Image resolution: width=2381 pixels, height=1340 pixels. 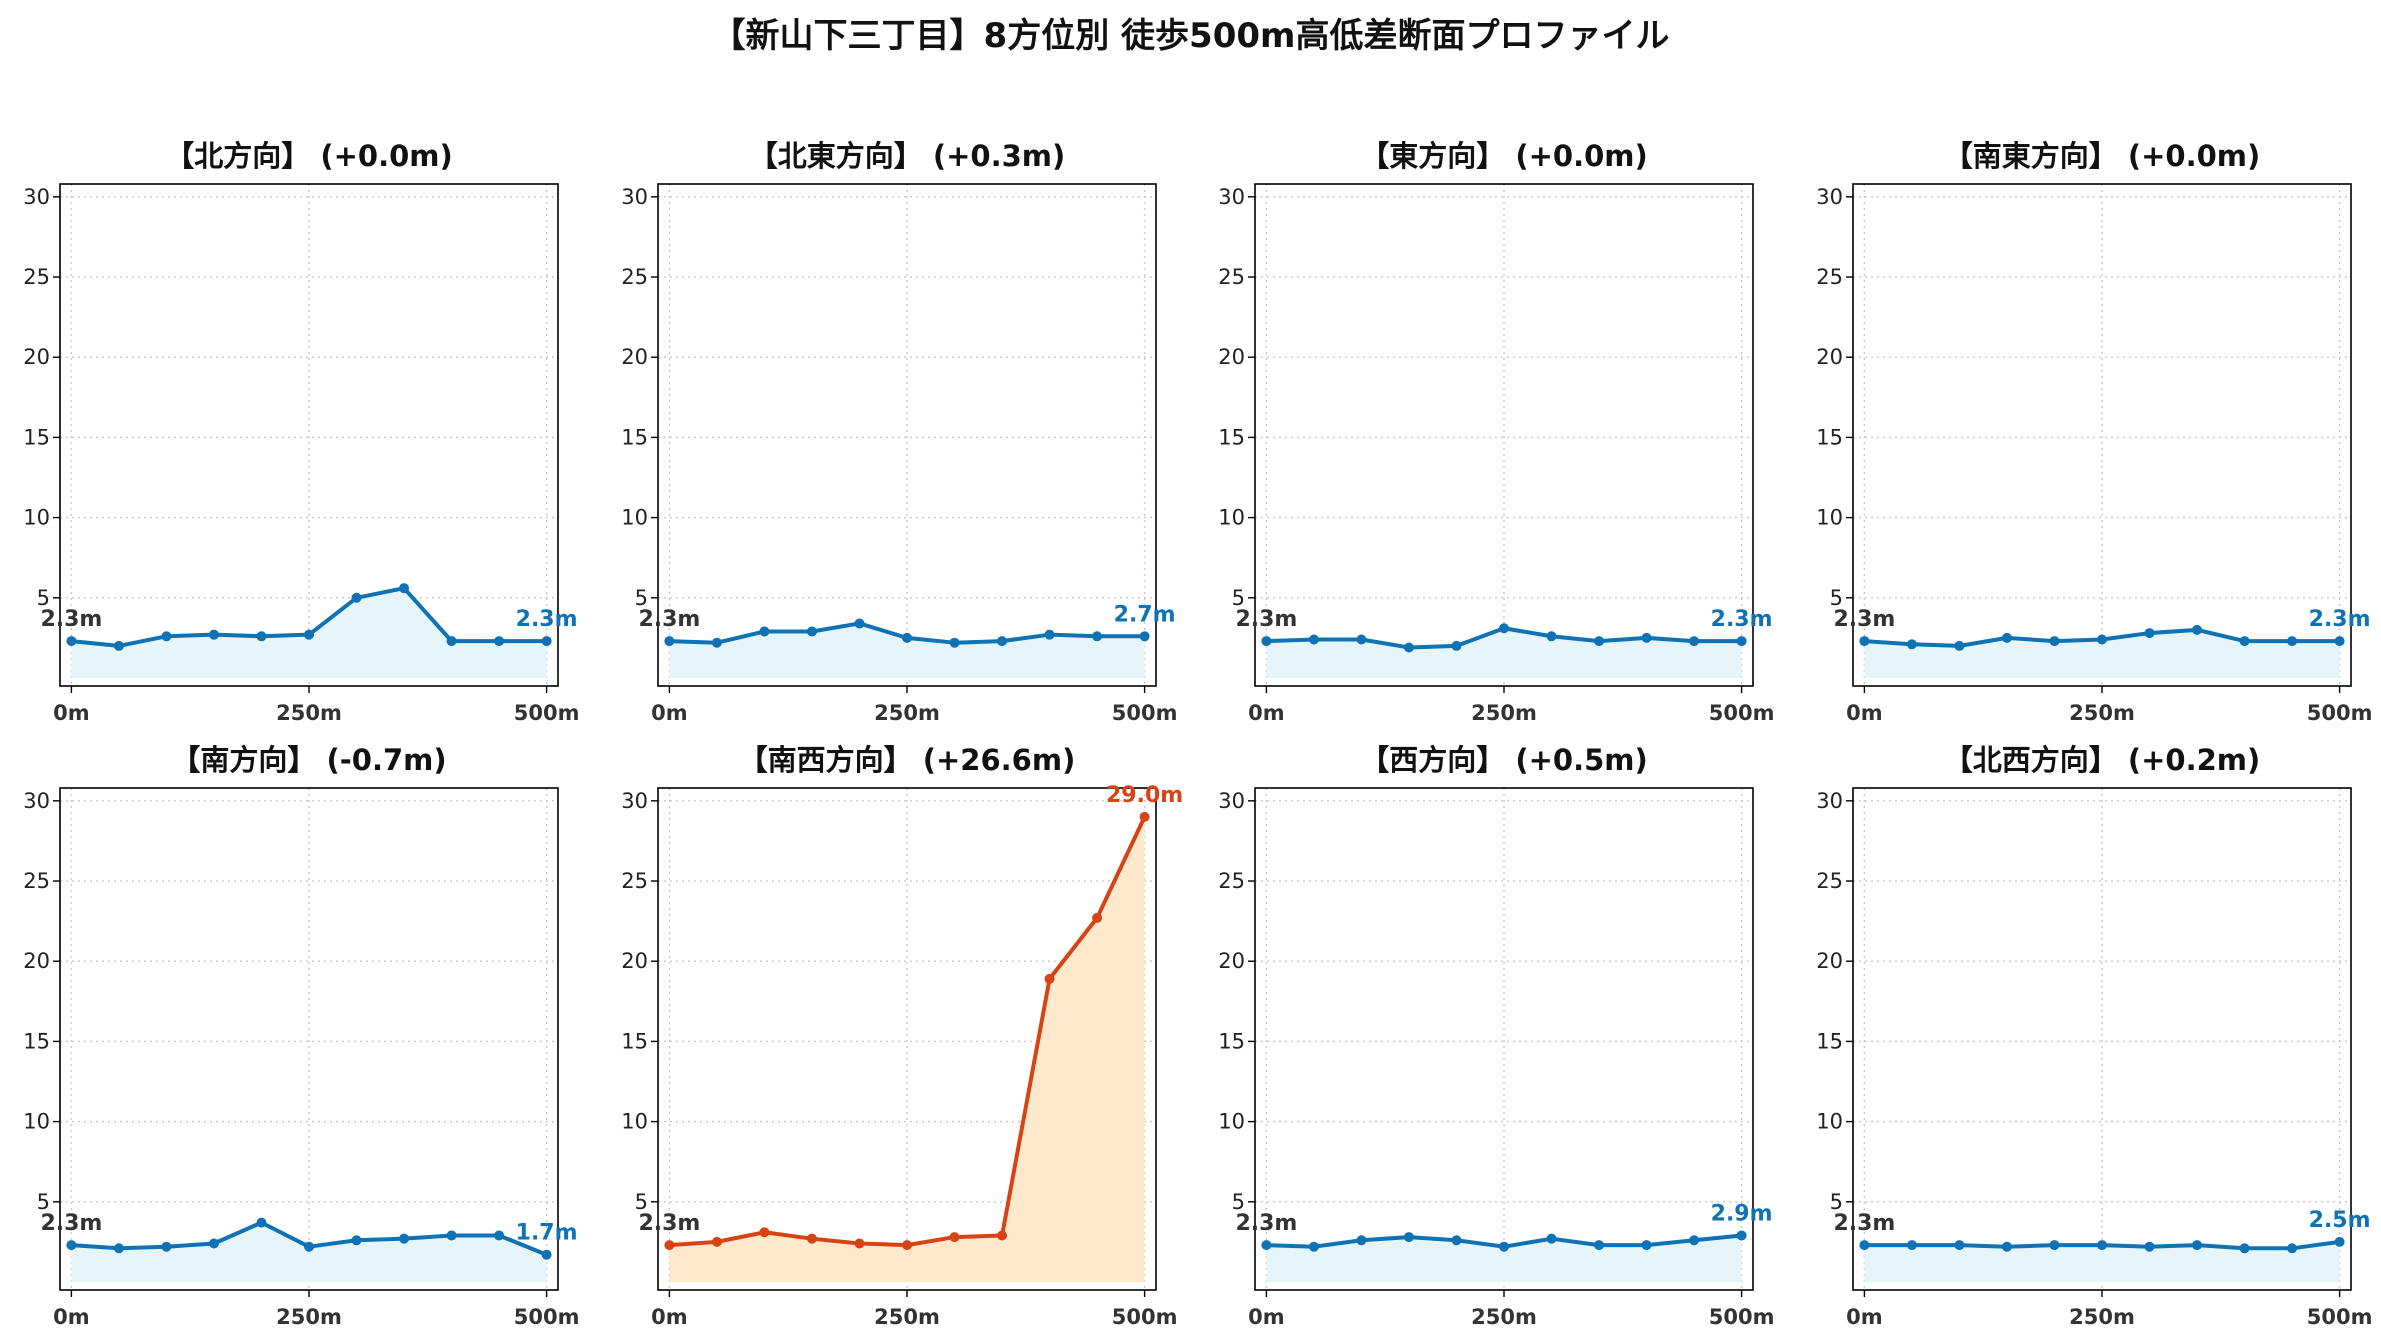 I want to click on end-value-label: 2.9m, so click(x=1742, y=1213).